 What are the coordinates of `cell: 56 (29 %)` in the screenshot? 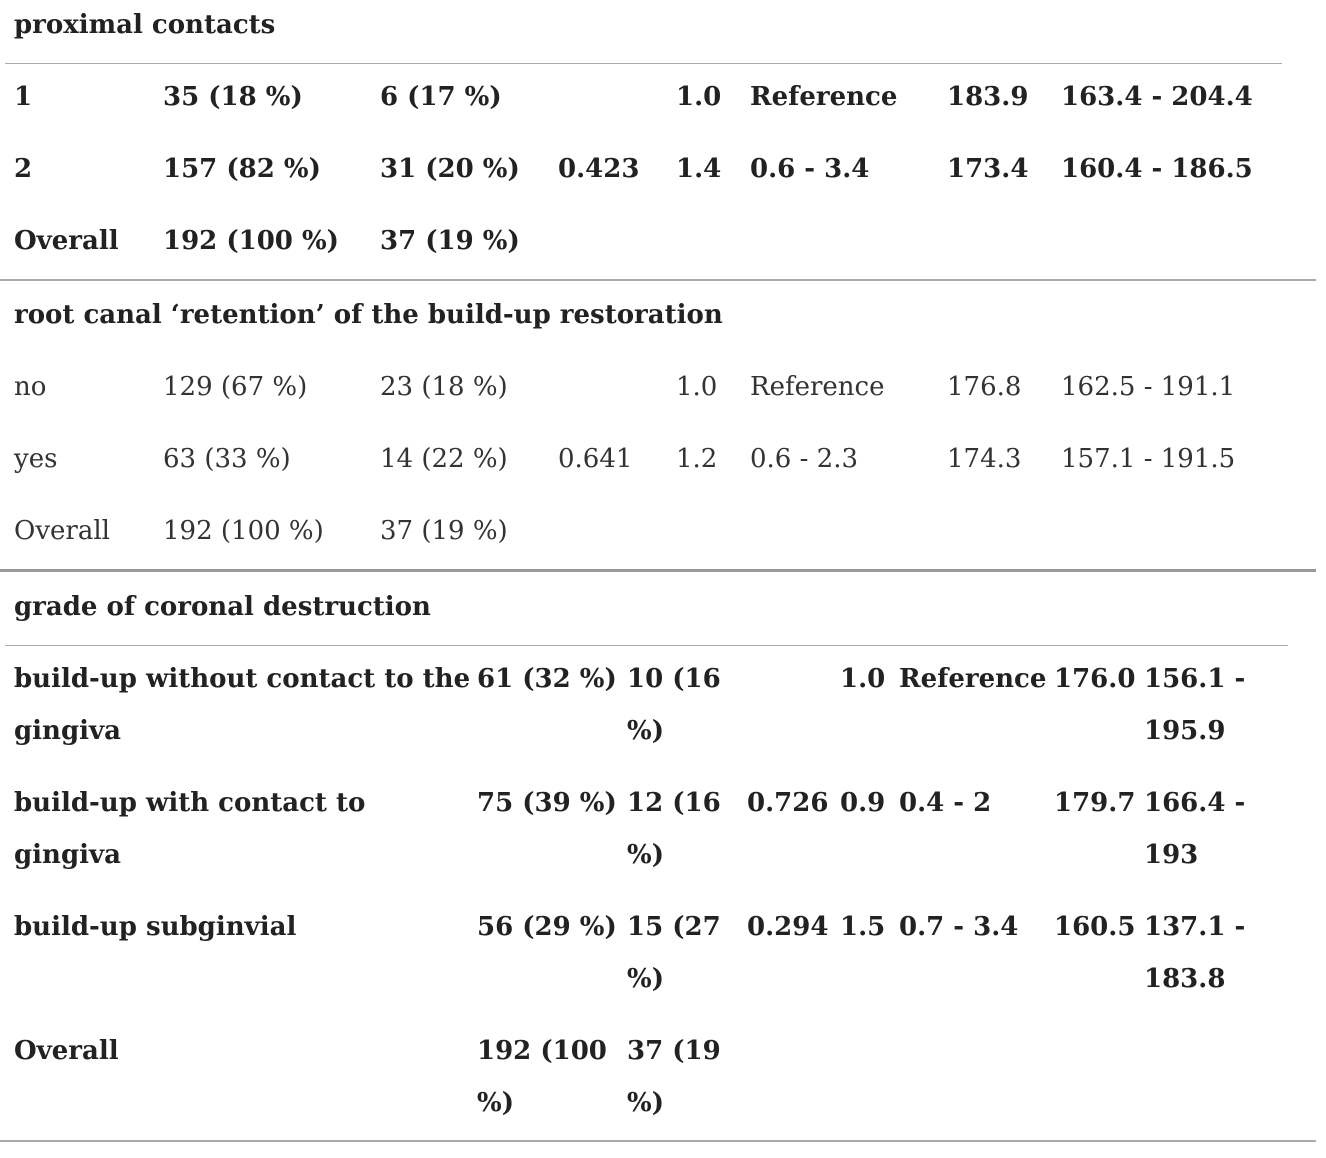 It's located at (547, 927).